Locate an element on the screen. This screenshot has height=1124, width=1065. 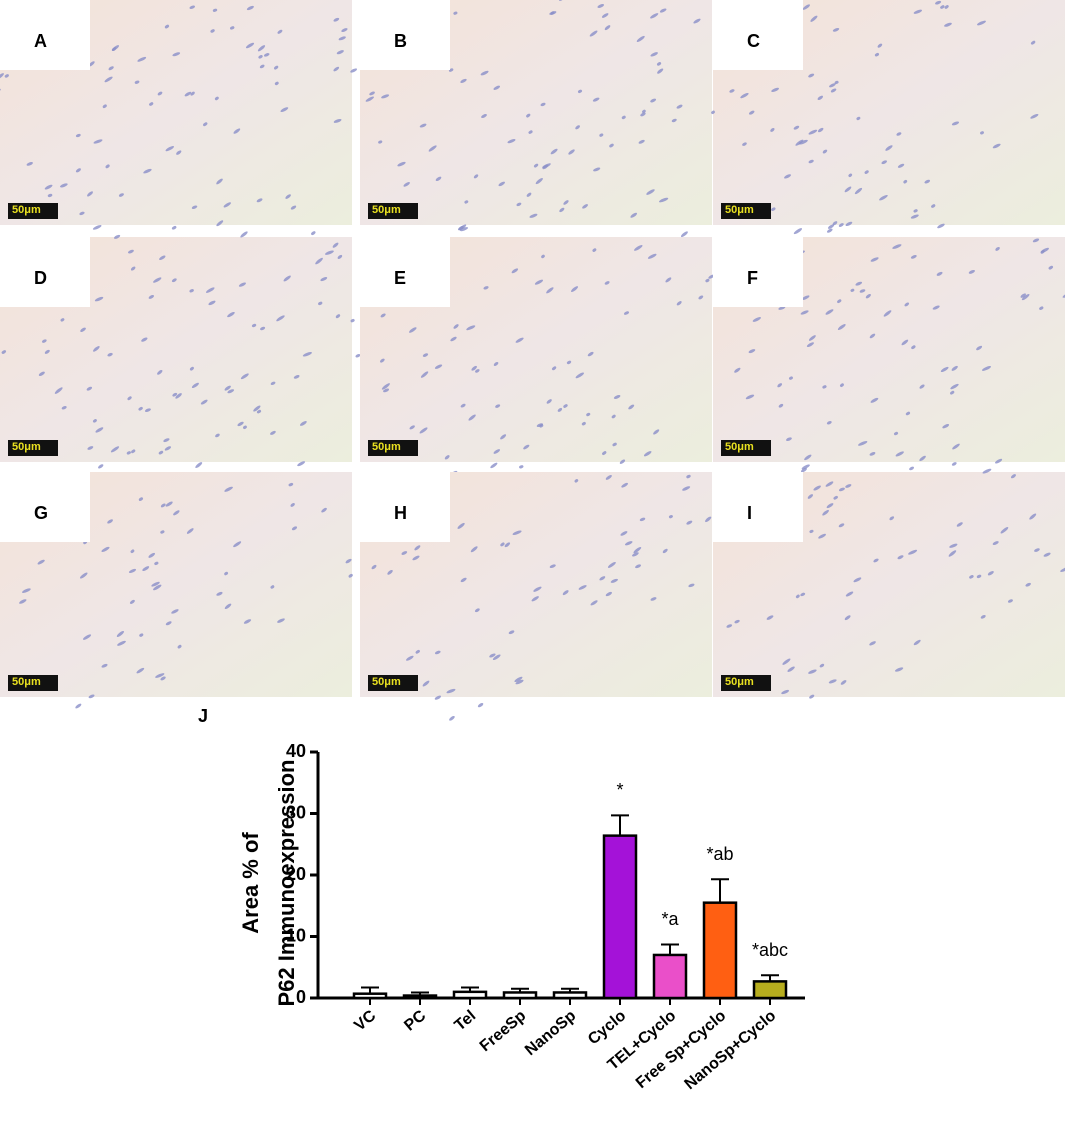
y-axis-label: Area % of is located at coordinates (250, 883).